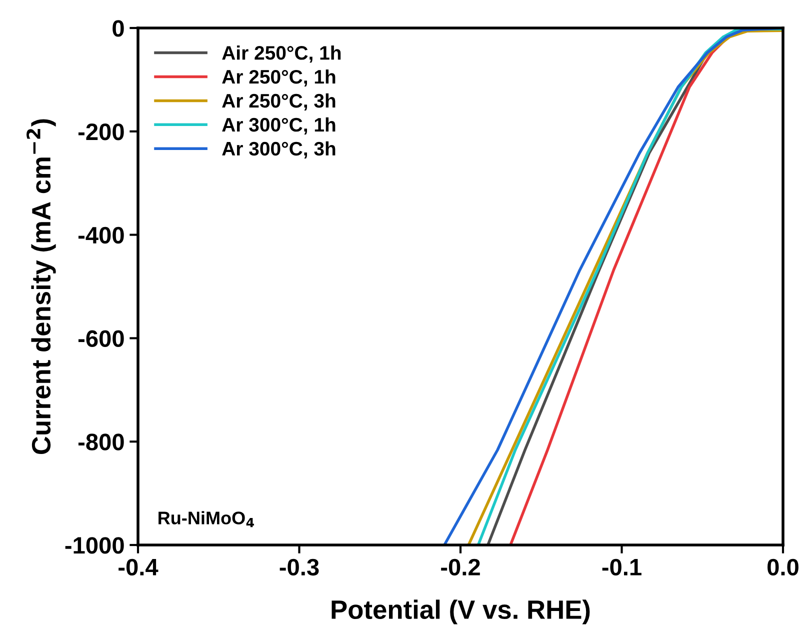 The height and width of the screenshot is (639, 808). I want to click on y-tick-label: -1000, so click(94, 545).